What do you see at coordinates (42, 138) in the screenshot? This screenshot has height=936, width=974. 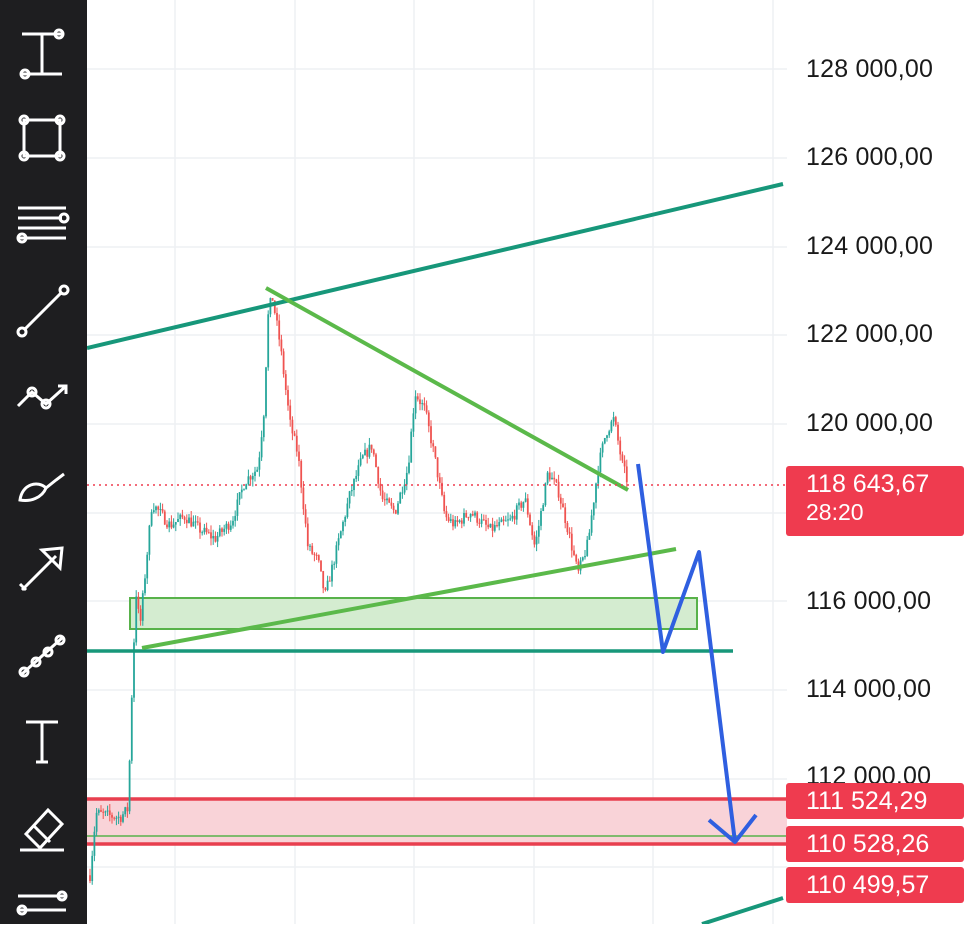 I see `rectangle-tool` at bounding box center [42, 138].